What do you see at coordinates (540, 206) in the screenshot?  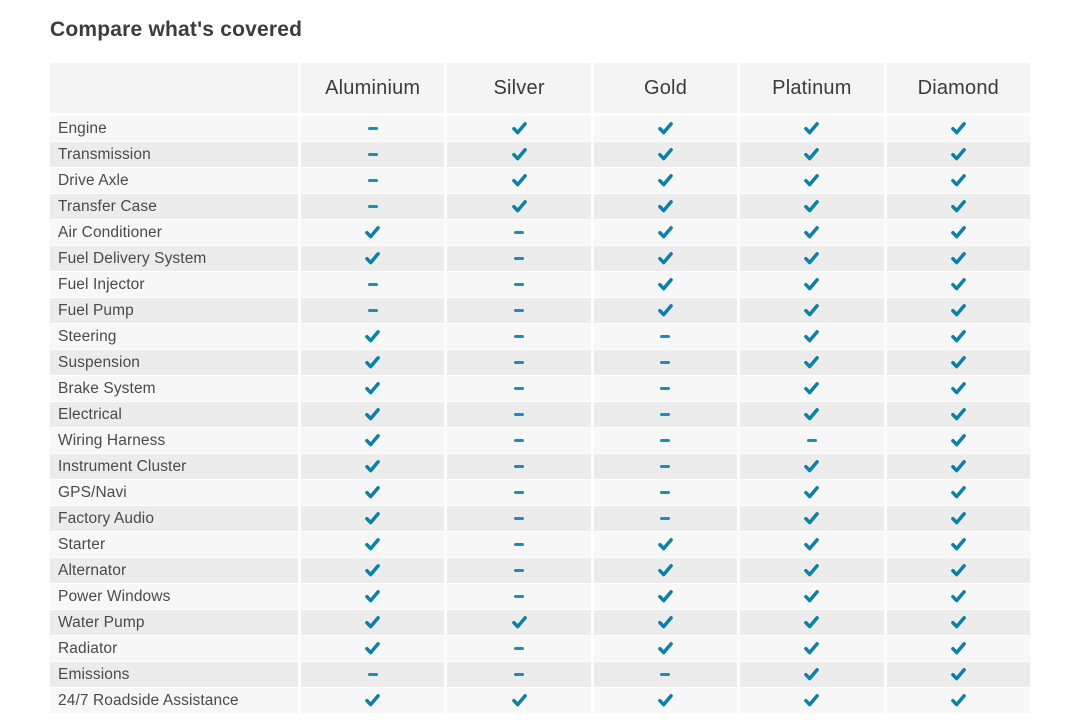 I see `table-row: Transfer Case` at bounding box center [540, 206].